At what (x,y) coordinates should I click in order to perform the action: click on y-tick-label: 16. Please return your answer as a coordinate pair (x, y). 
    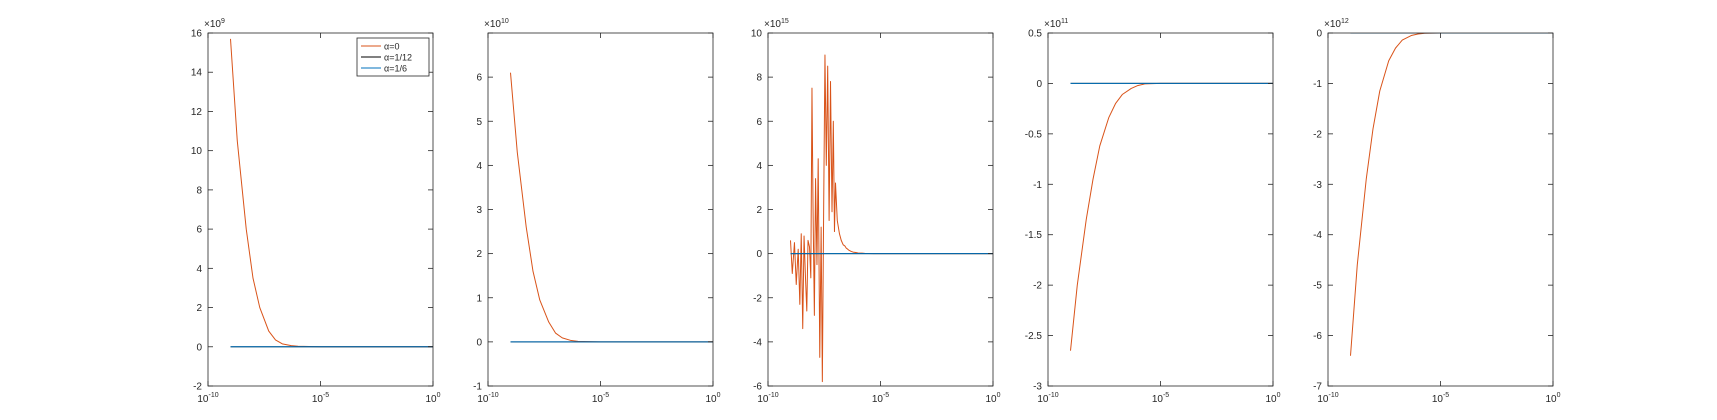
    Looking at the image, I should click on (197, 34).